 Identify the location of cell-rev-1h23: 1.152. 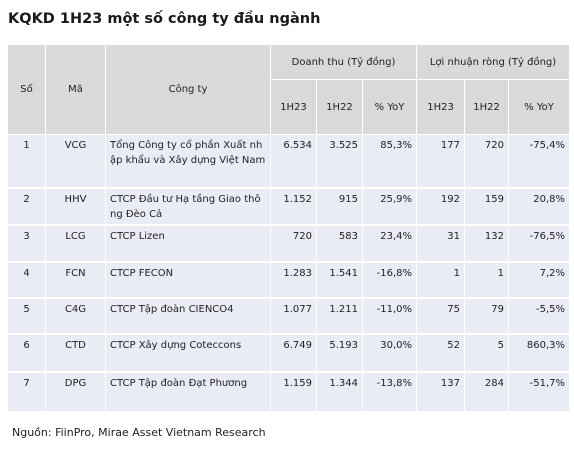
(293, 206).